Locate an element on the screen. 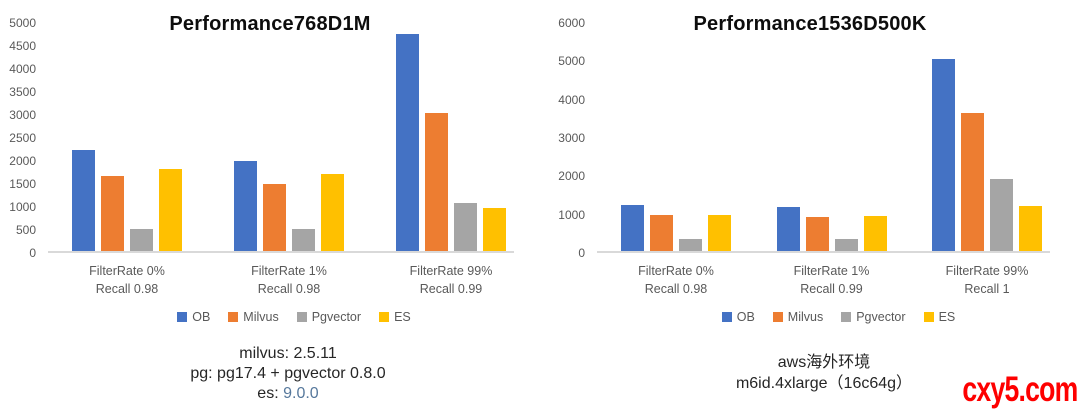 This screenshot has height=412, width=1080. y-axis-tick-label: 1500 is located at coordinates (22, 184).